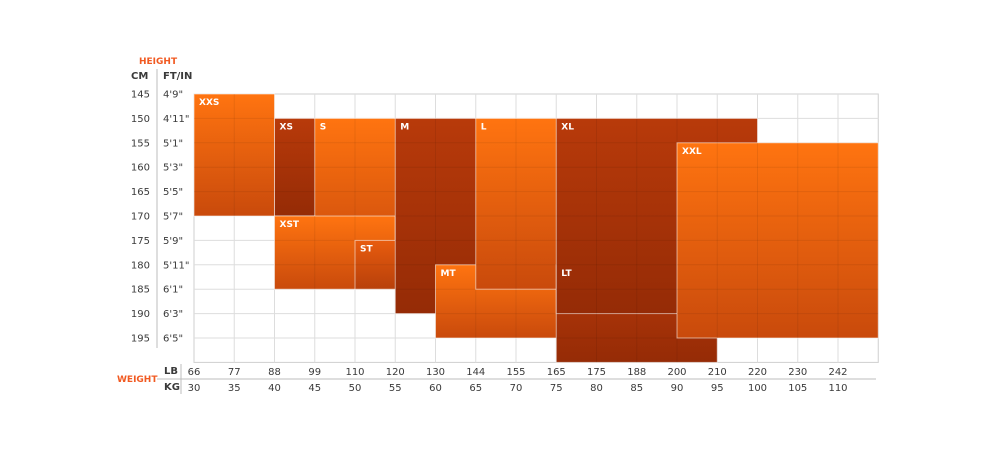  I want to click on zone-label-st: ST, so click(366, 249).